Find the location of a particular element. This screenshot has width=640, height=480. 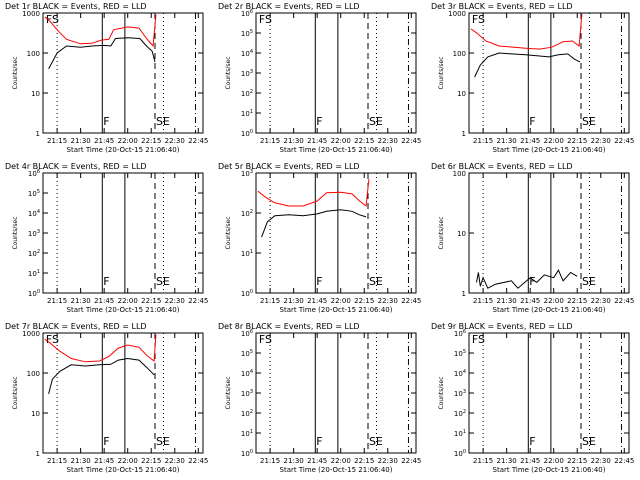

panel-title: Det 8r BLACK = Events, RED = LLD is located at coordinates (289, 326).